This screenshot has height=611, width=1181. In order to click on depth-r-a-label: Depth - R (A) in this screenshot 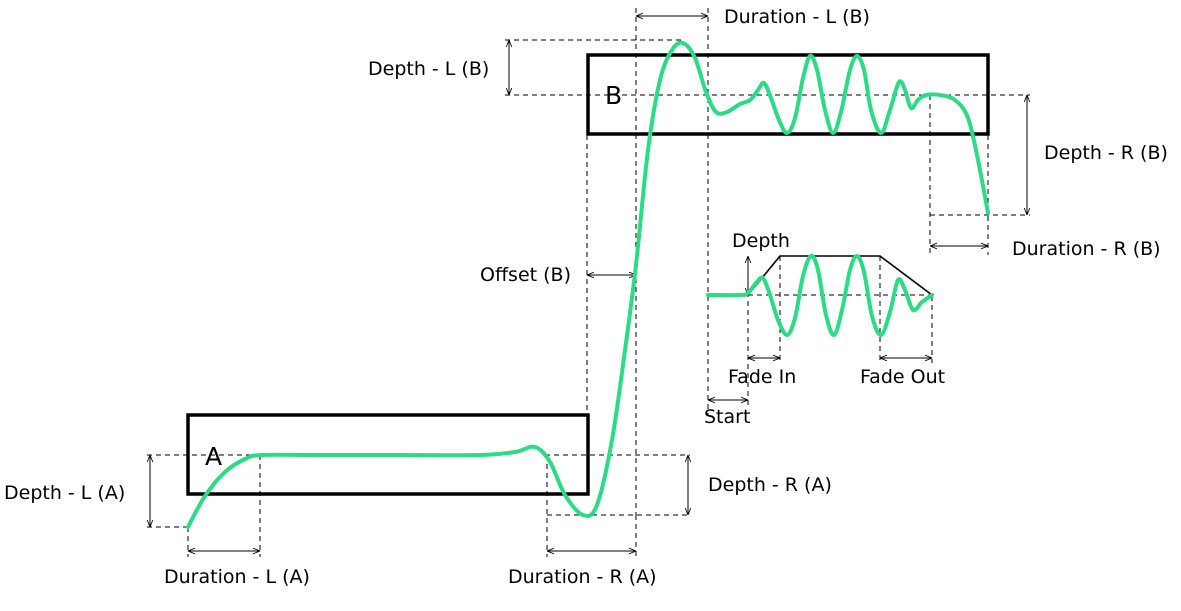, I will do `click(770, 485)`.